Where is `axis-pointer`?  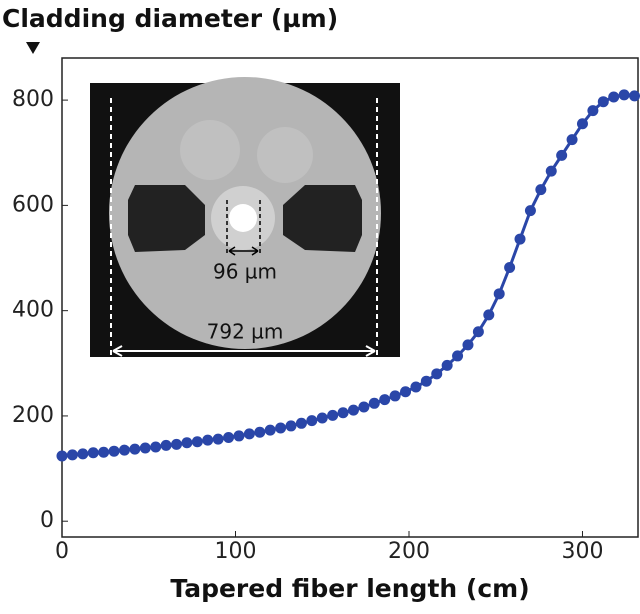 axis-pointer is located at coordinates (33, 48).